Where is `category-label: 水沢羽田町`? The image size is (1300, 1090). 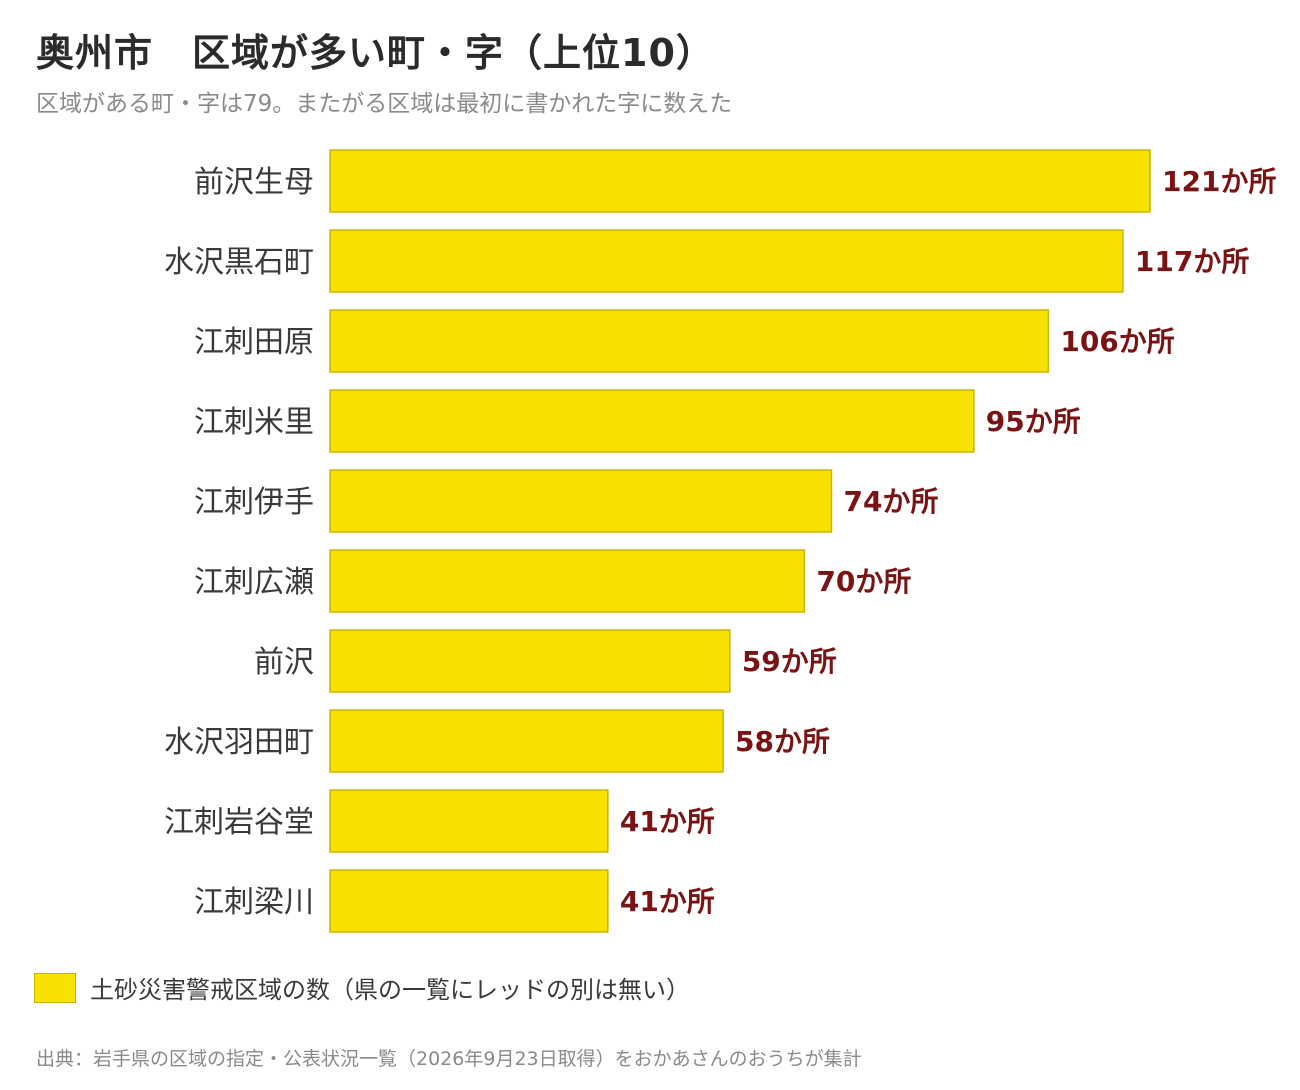 category-label: 水沢羽田町 is located at coordinates (239, 742).